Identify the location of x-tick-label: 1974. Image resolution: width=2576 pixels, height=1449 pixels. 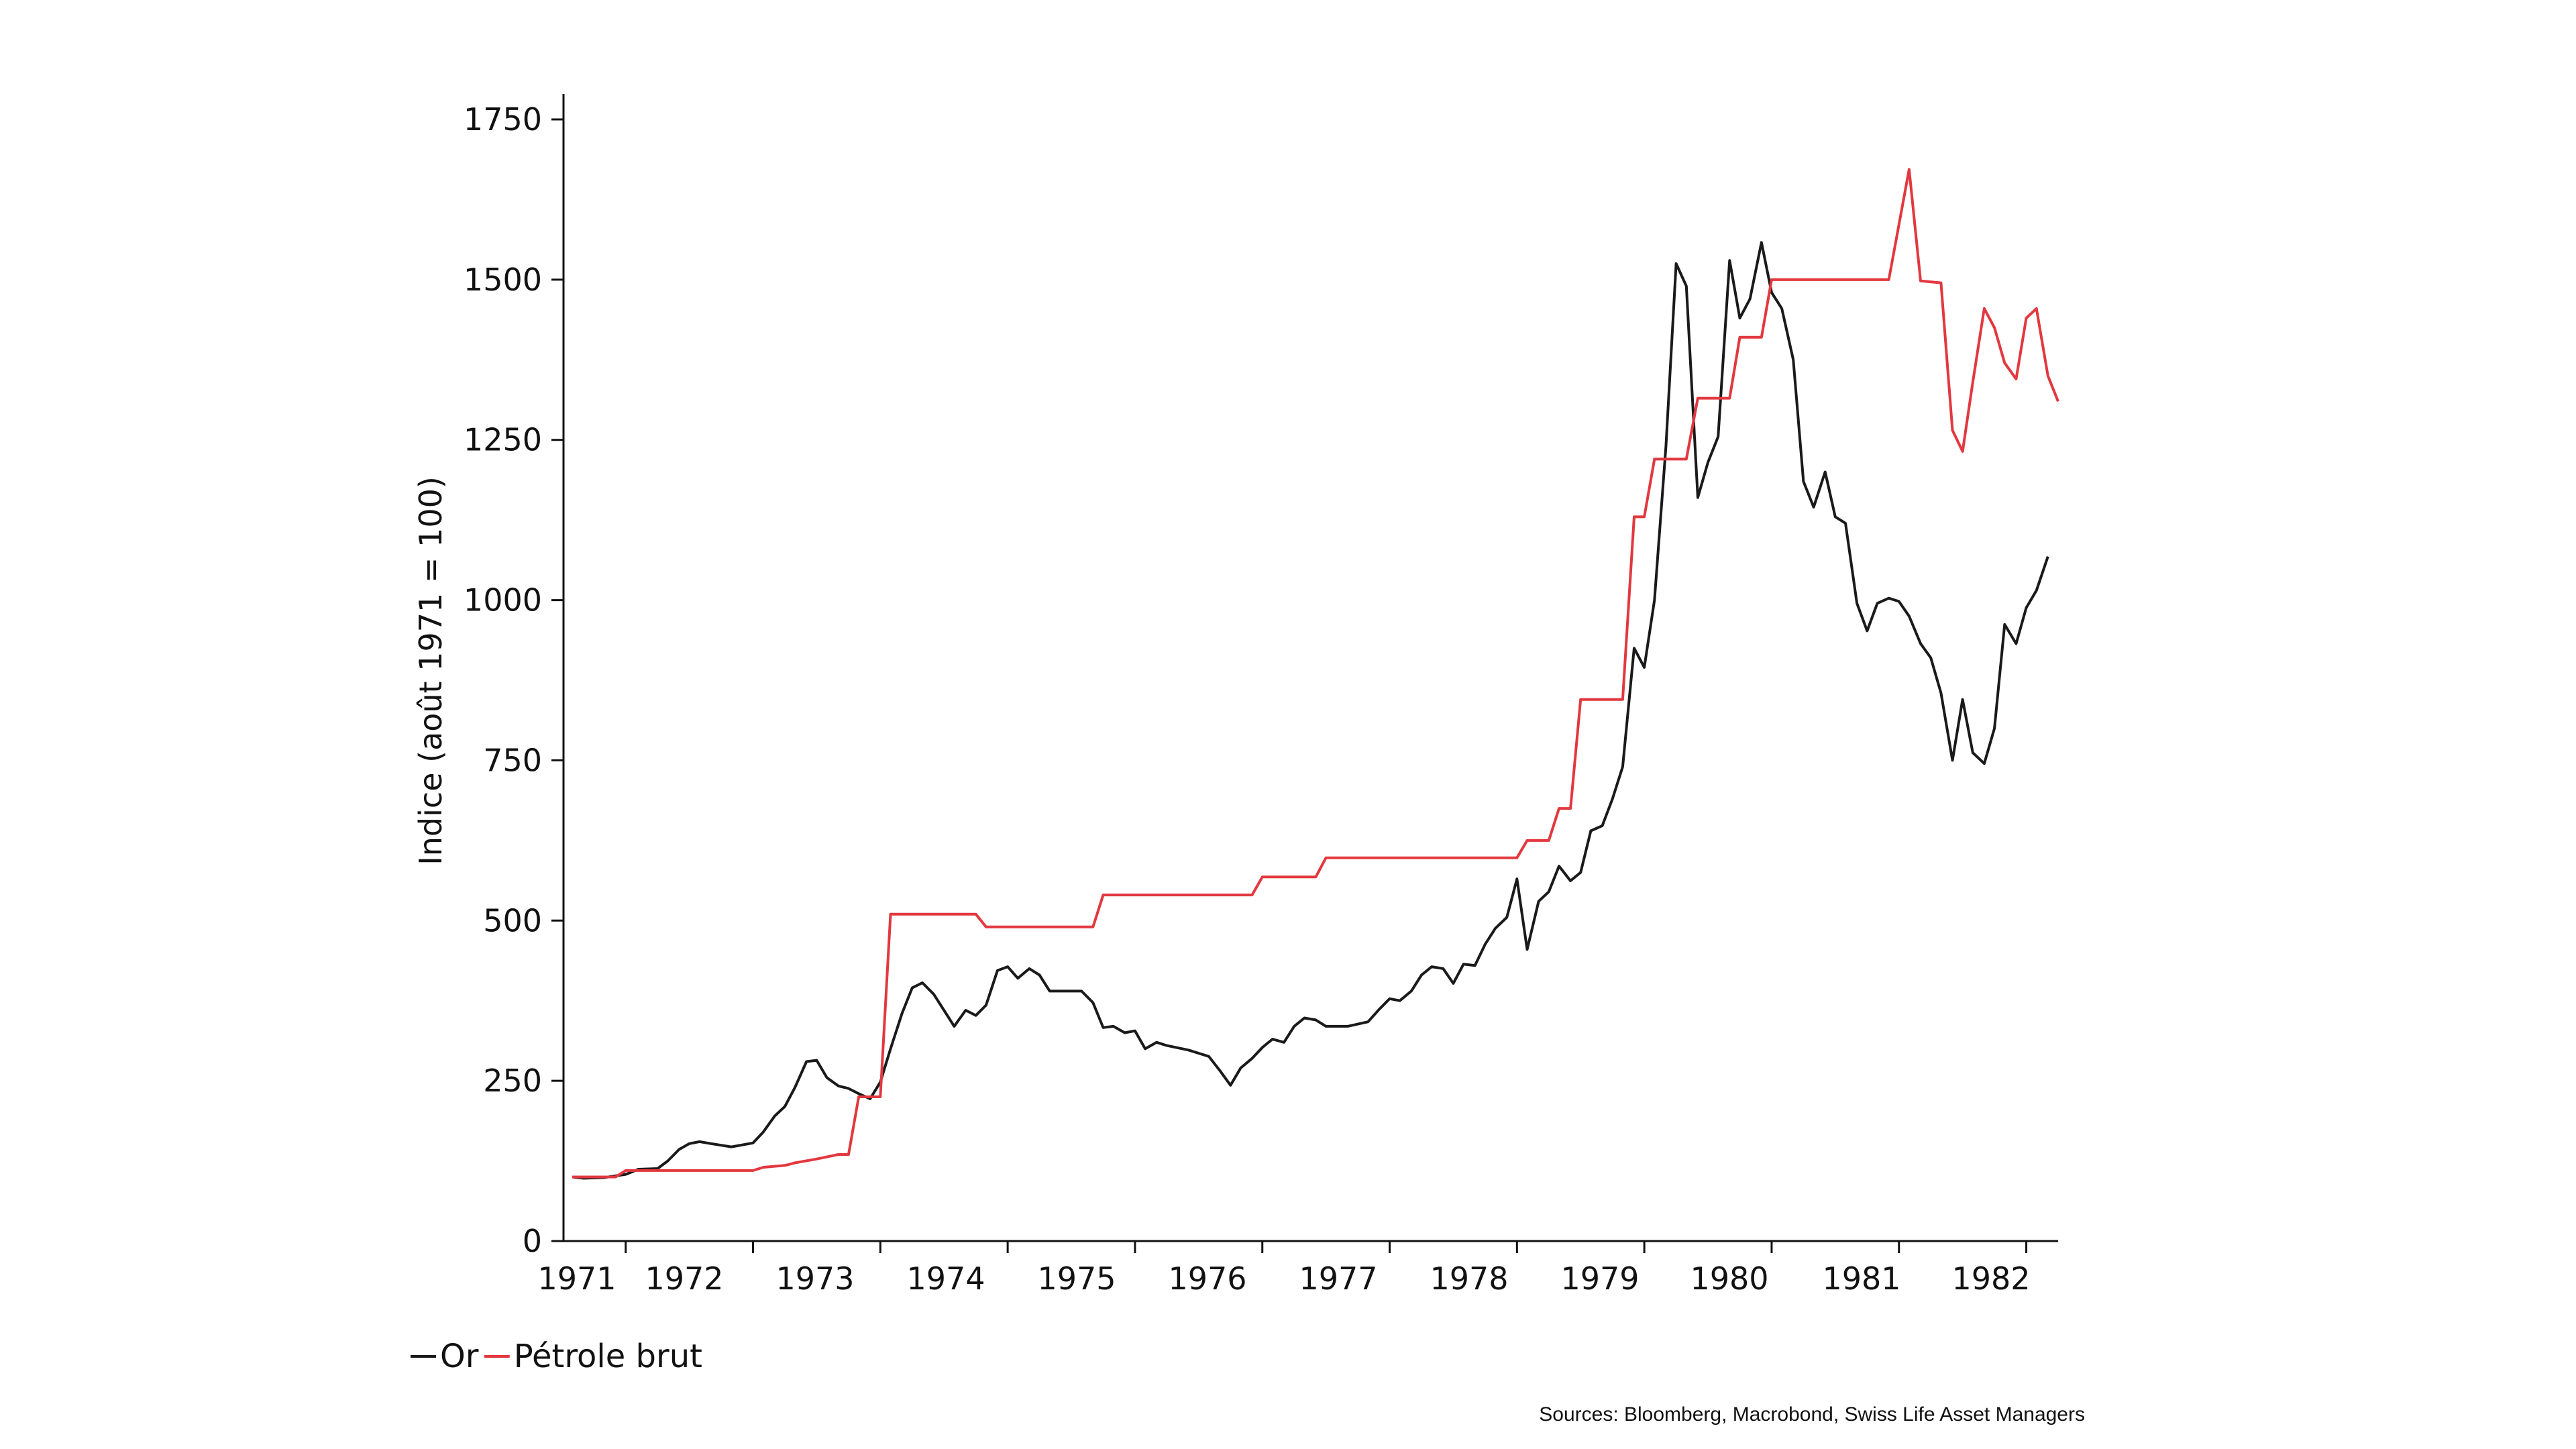
(945, 1278).